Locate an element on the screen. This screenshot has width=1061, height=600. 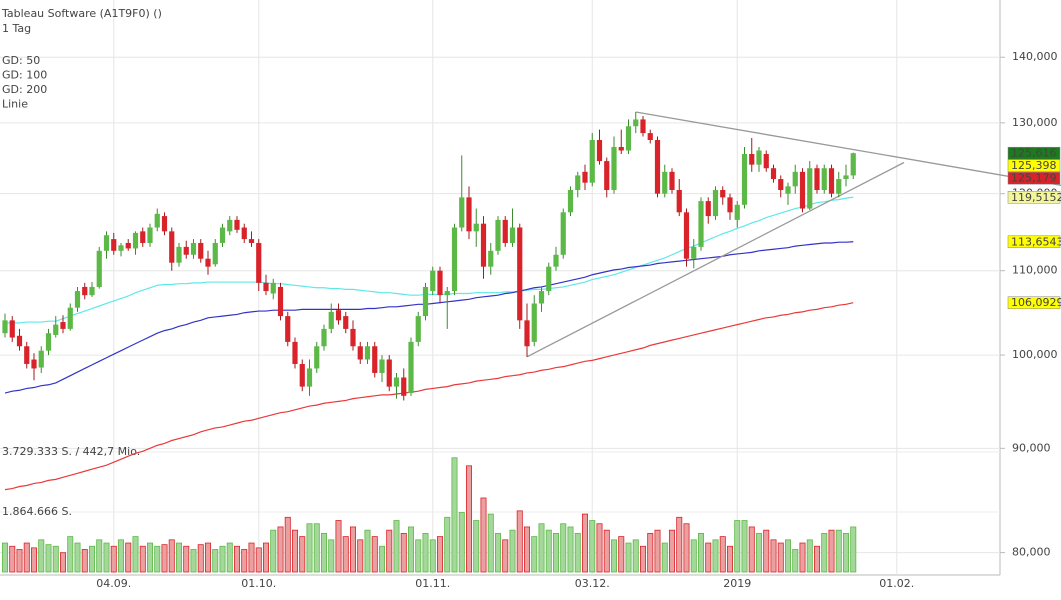
x-tick-label: 03.12. is located at coordinates (592, 583).